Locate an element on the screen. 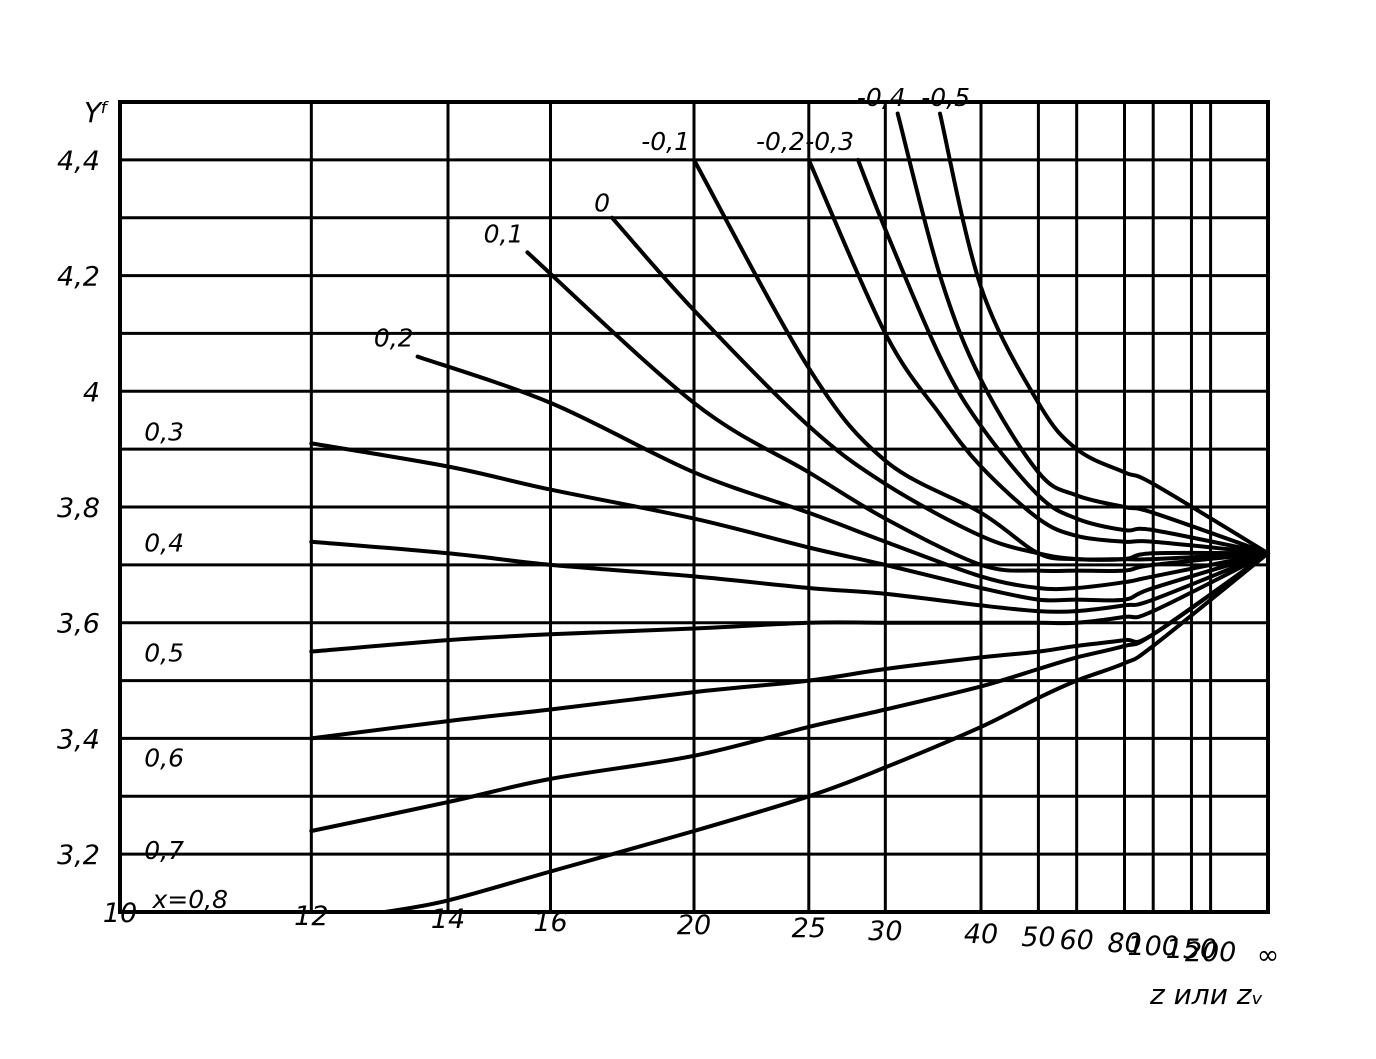 This screenshot has width=1376, height=1059. y-tick-label: 3,8 is located at coordinates (78, 508).